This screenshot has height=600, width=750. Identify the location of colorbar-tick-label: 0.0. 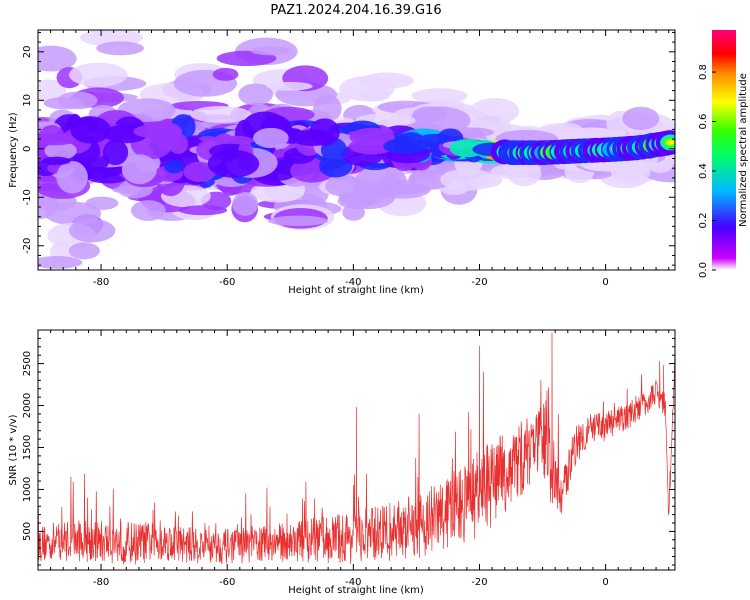
(703, 270).